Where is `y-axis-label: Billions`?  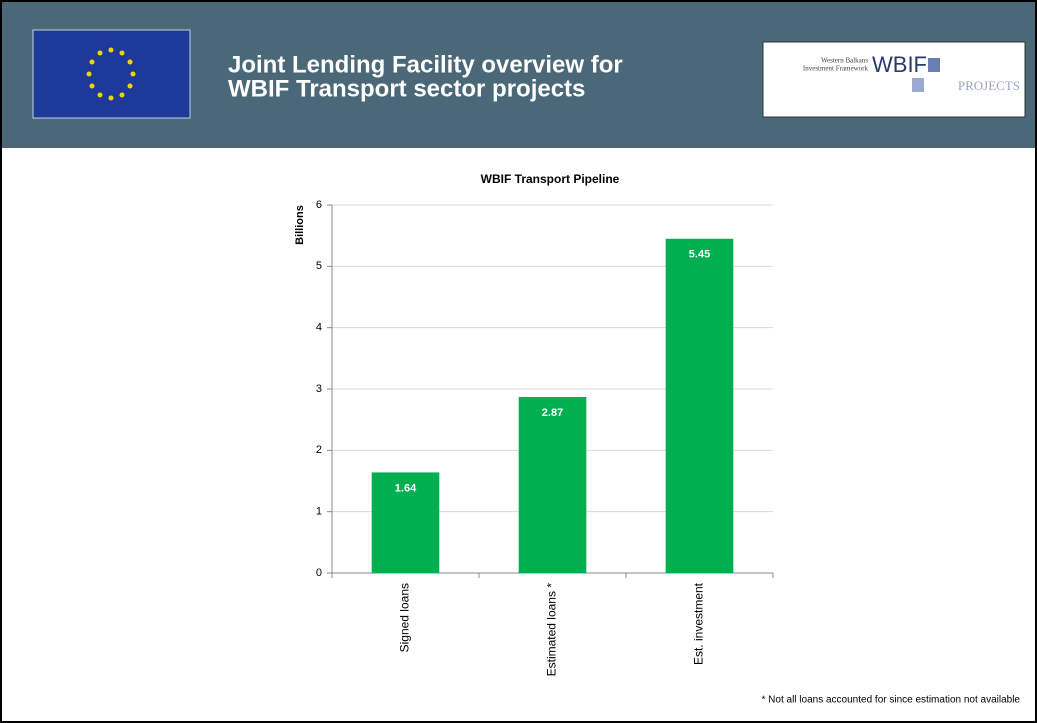
y-axis-label: Billions is located at coordinates (300, 225).